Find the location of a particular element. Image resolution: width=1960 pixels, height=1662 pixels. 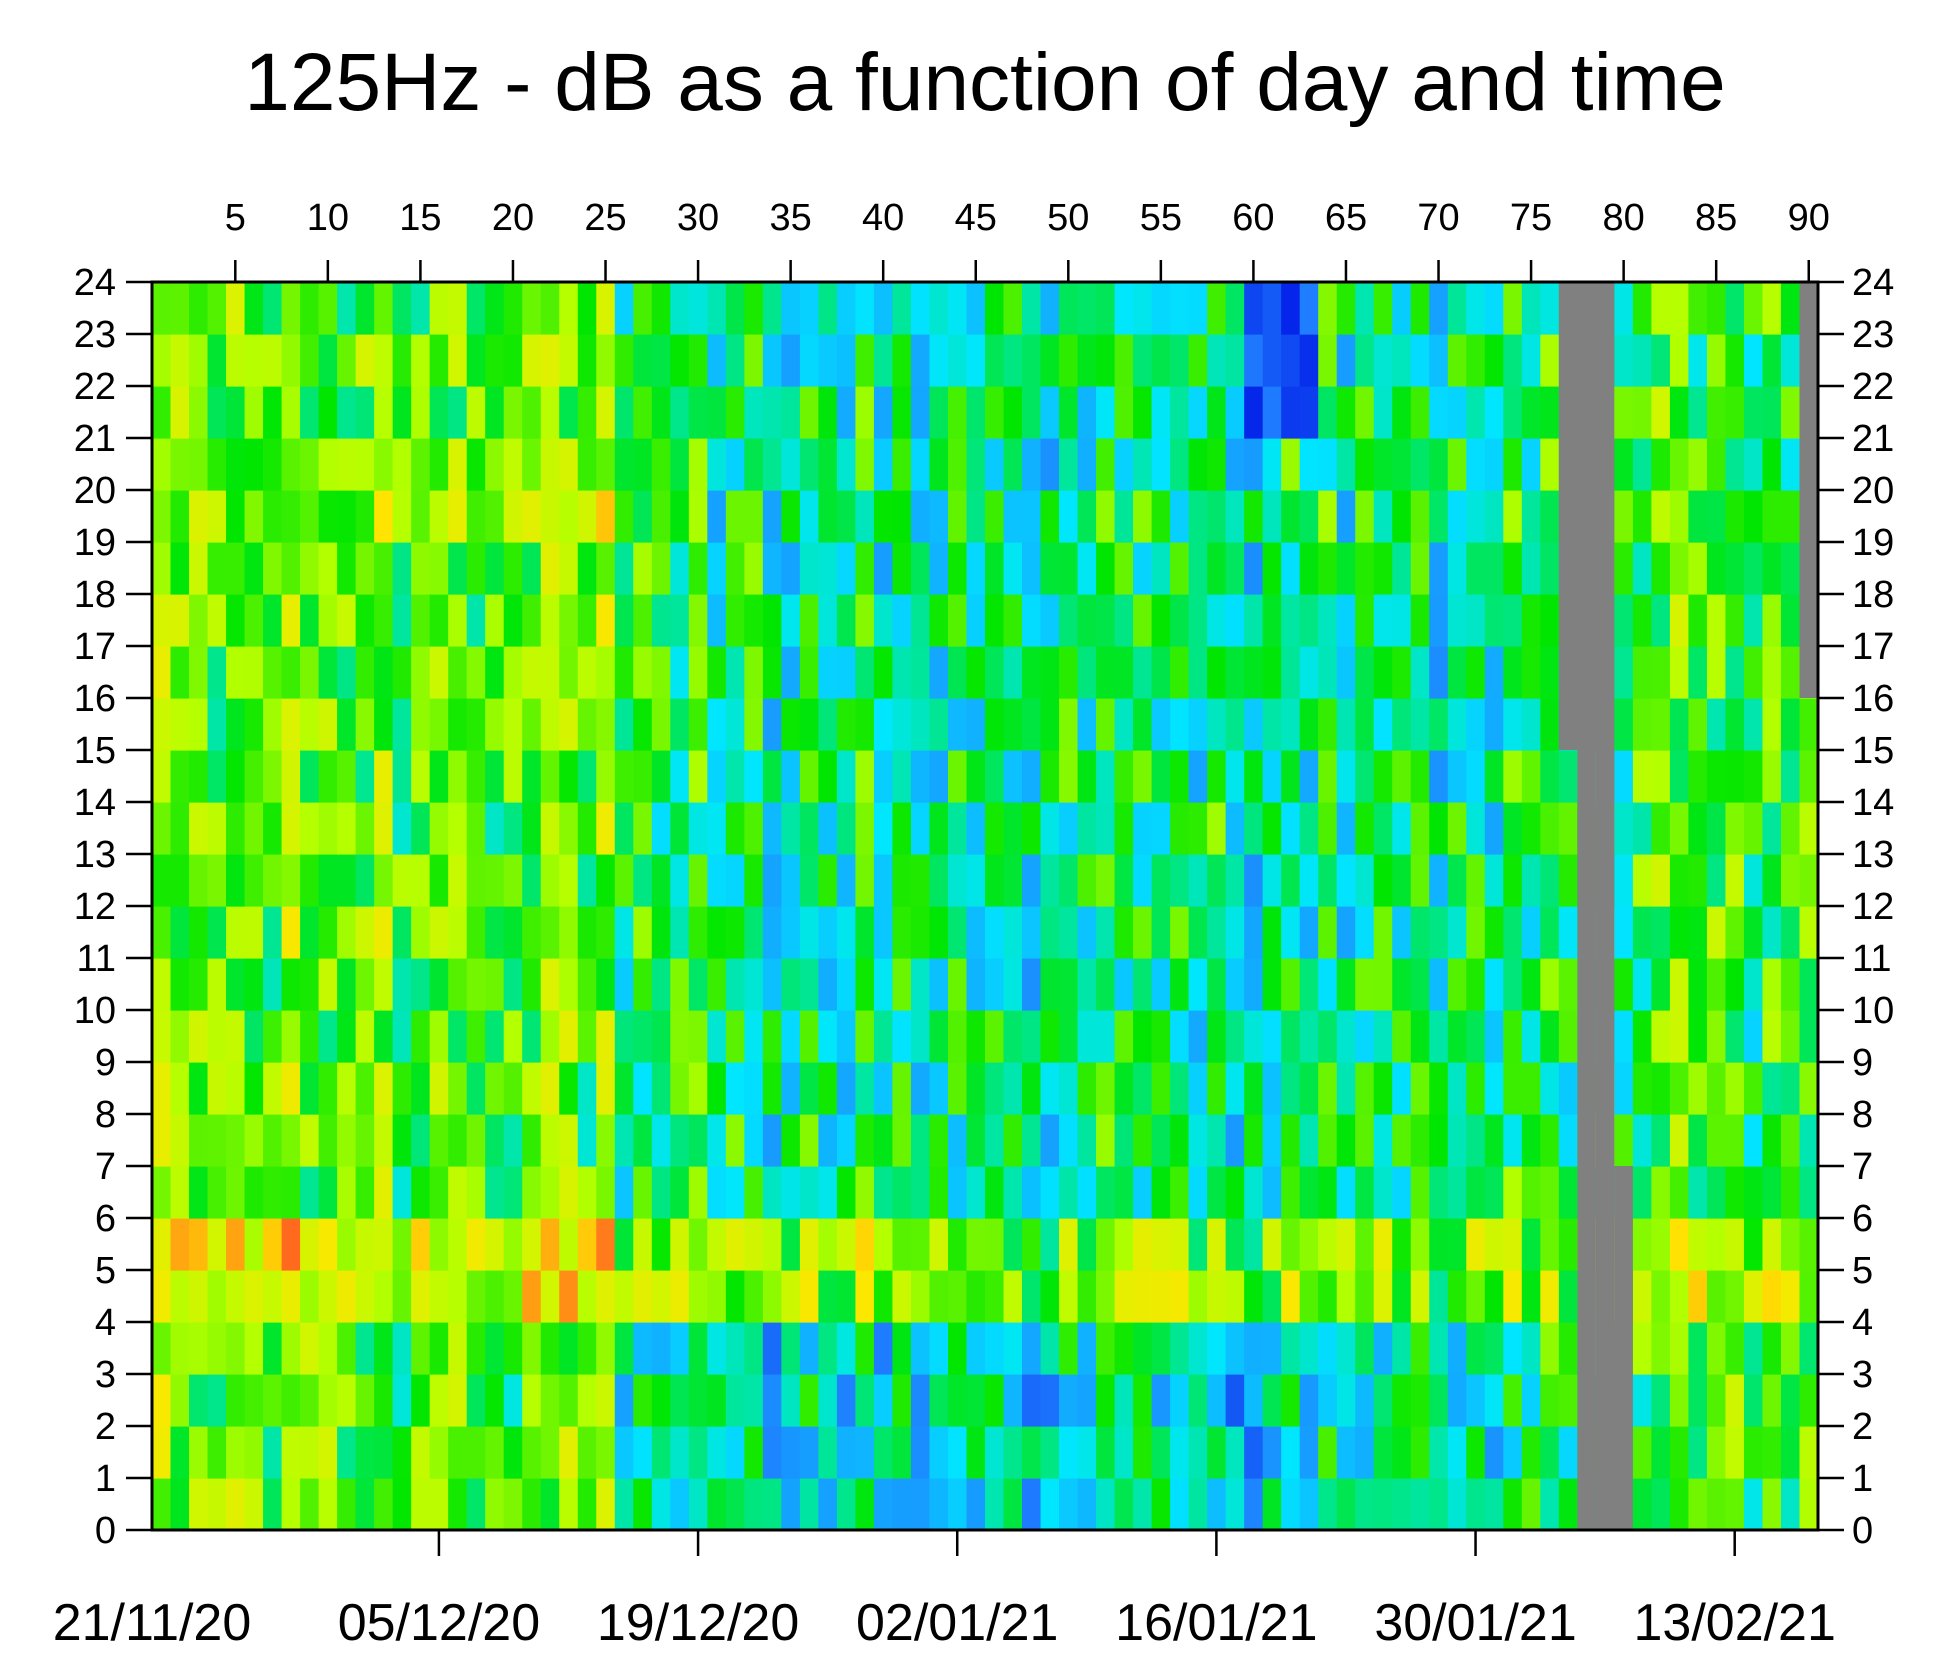

y-left-tick-label: 24 is located at coordinates (95, 283).